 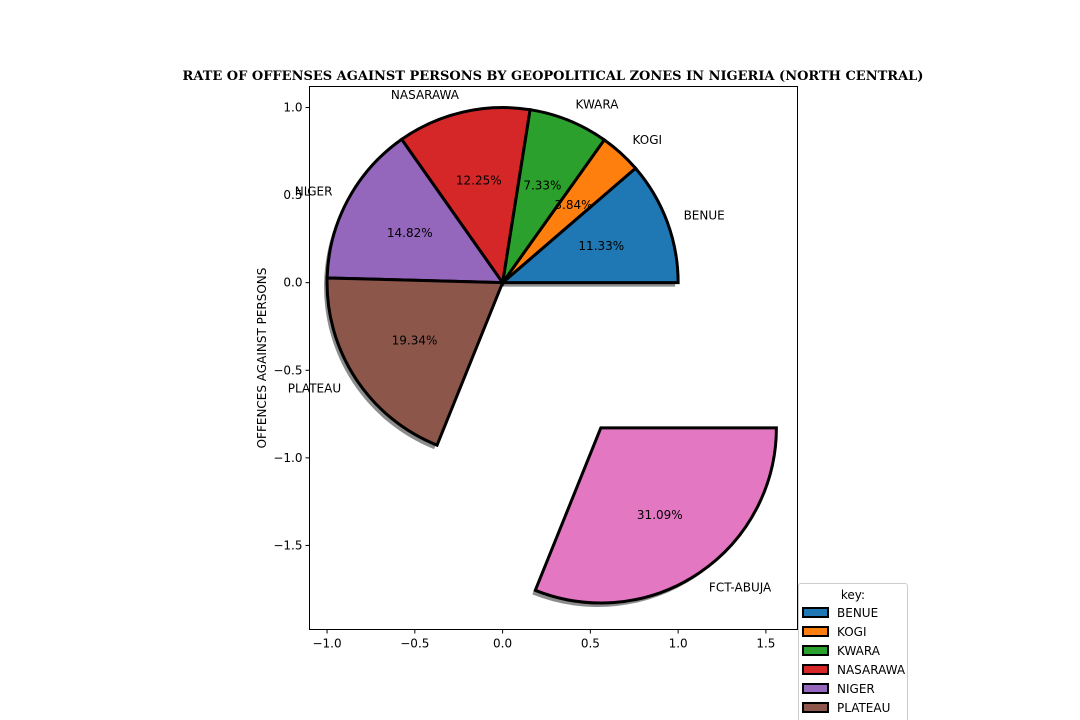 I want to click on legend: key: BENUE KOGI KWARA NASARAWA NIGER PLATEAU, so click(x=853, y=651).